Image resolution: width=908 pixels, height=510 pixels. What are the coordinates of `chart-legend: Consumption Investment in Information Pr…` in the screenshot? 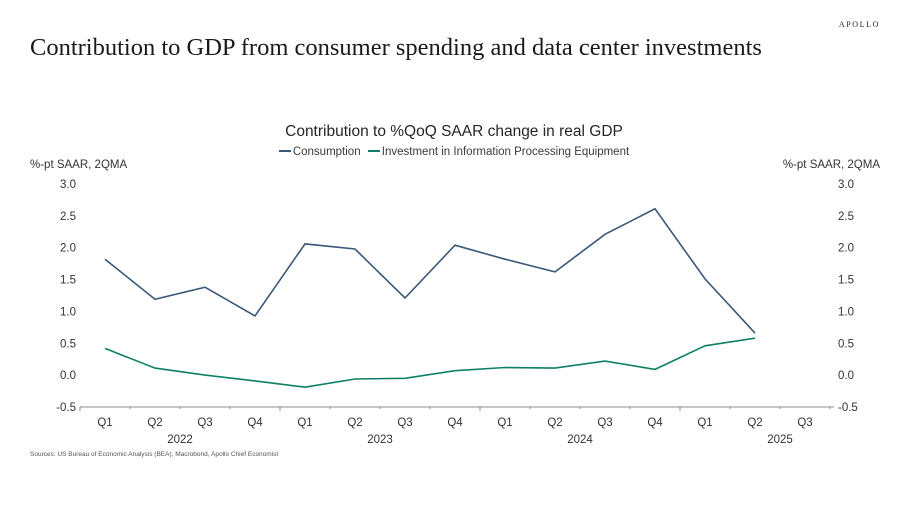 It's located at (454, 152).